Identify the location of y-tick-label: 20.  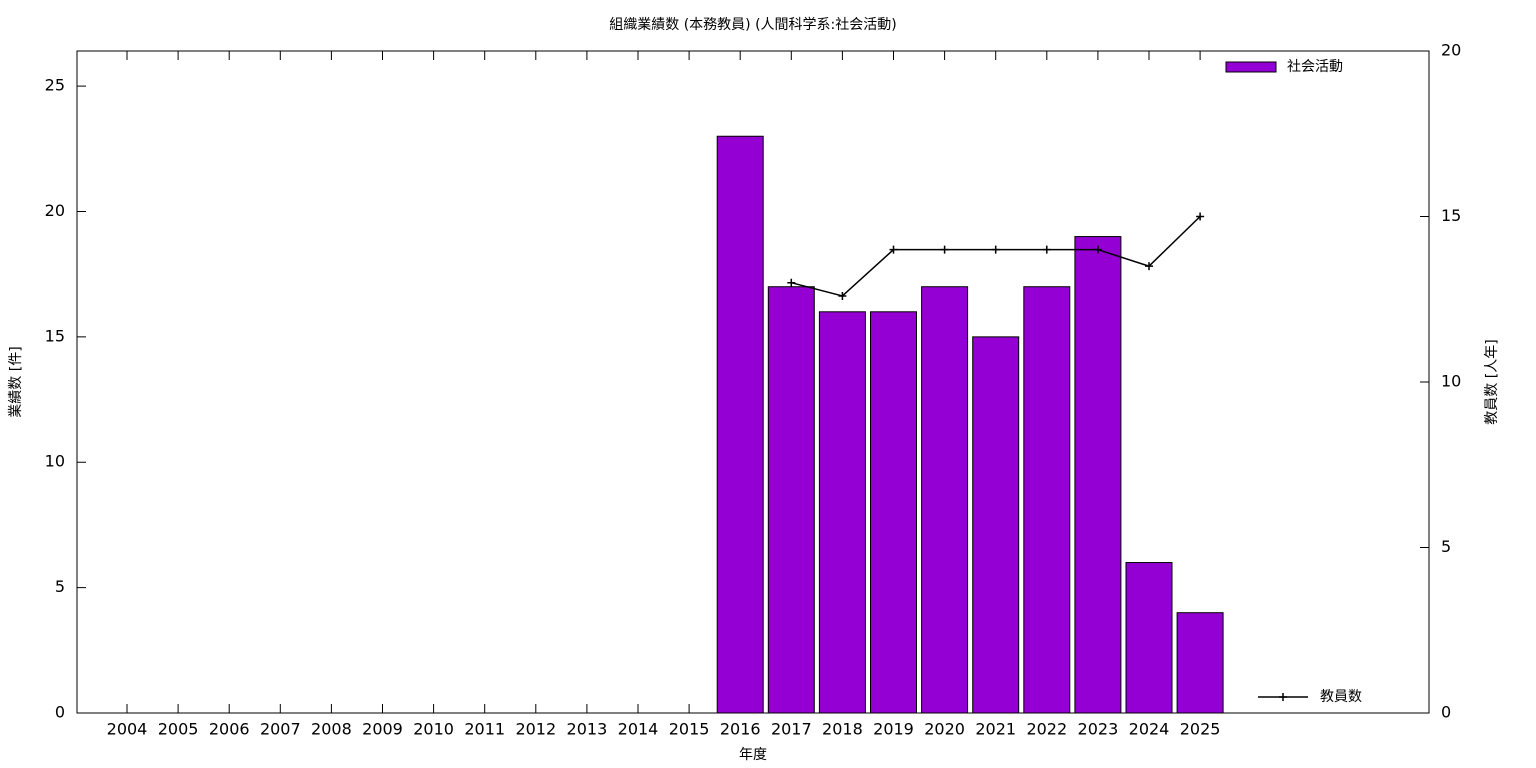
(55, 210).